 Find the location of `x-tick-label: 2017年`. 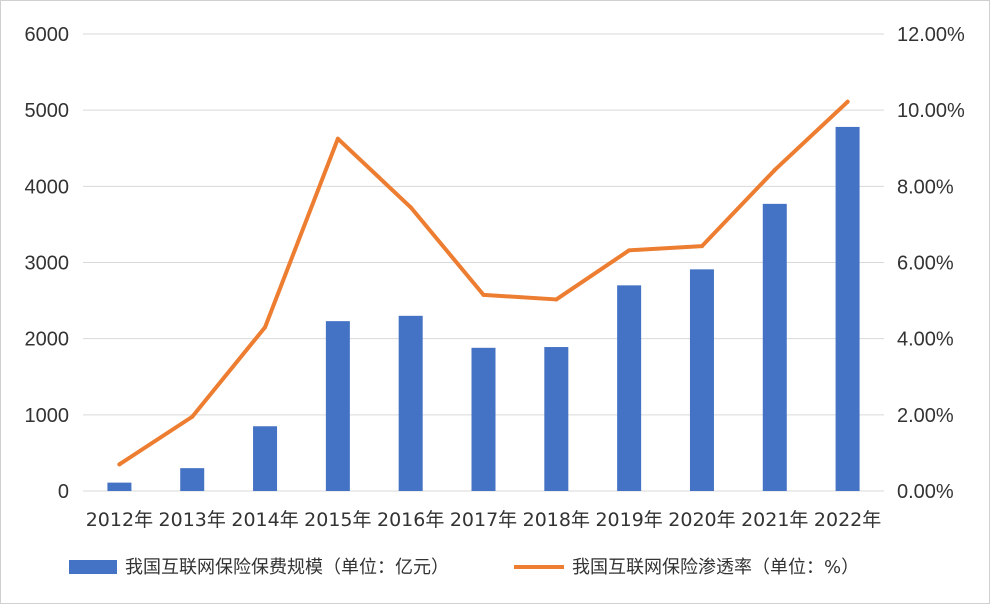

x-tick-label: 2017年 is located at coordinates (483, 520).